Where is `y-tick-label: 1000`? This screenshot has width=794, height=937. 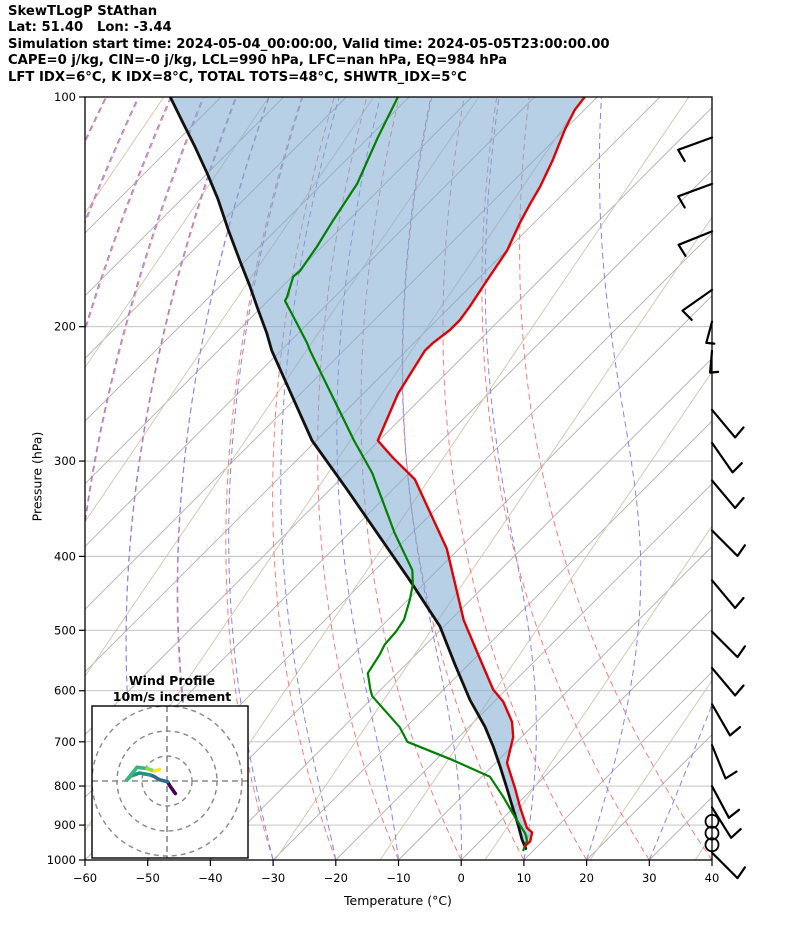 y-tick-label: 1000 is located at coordinates (61, 860).